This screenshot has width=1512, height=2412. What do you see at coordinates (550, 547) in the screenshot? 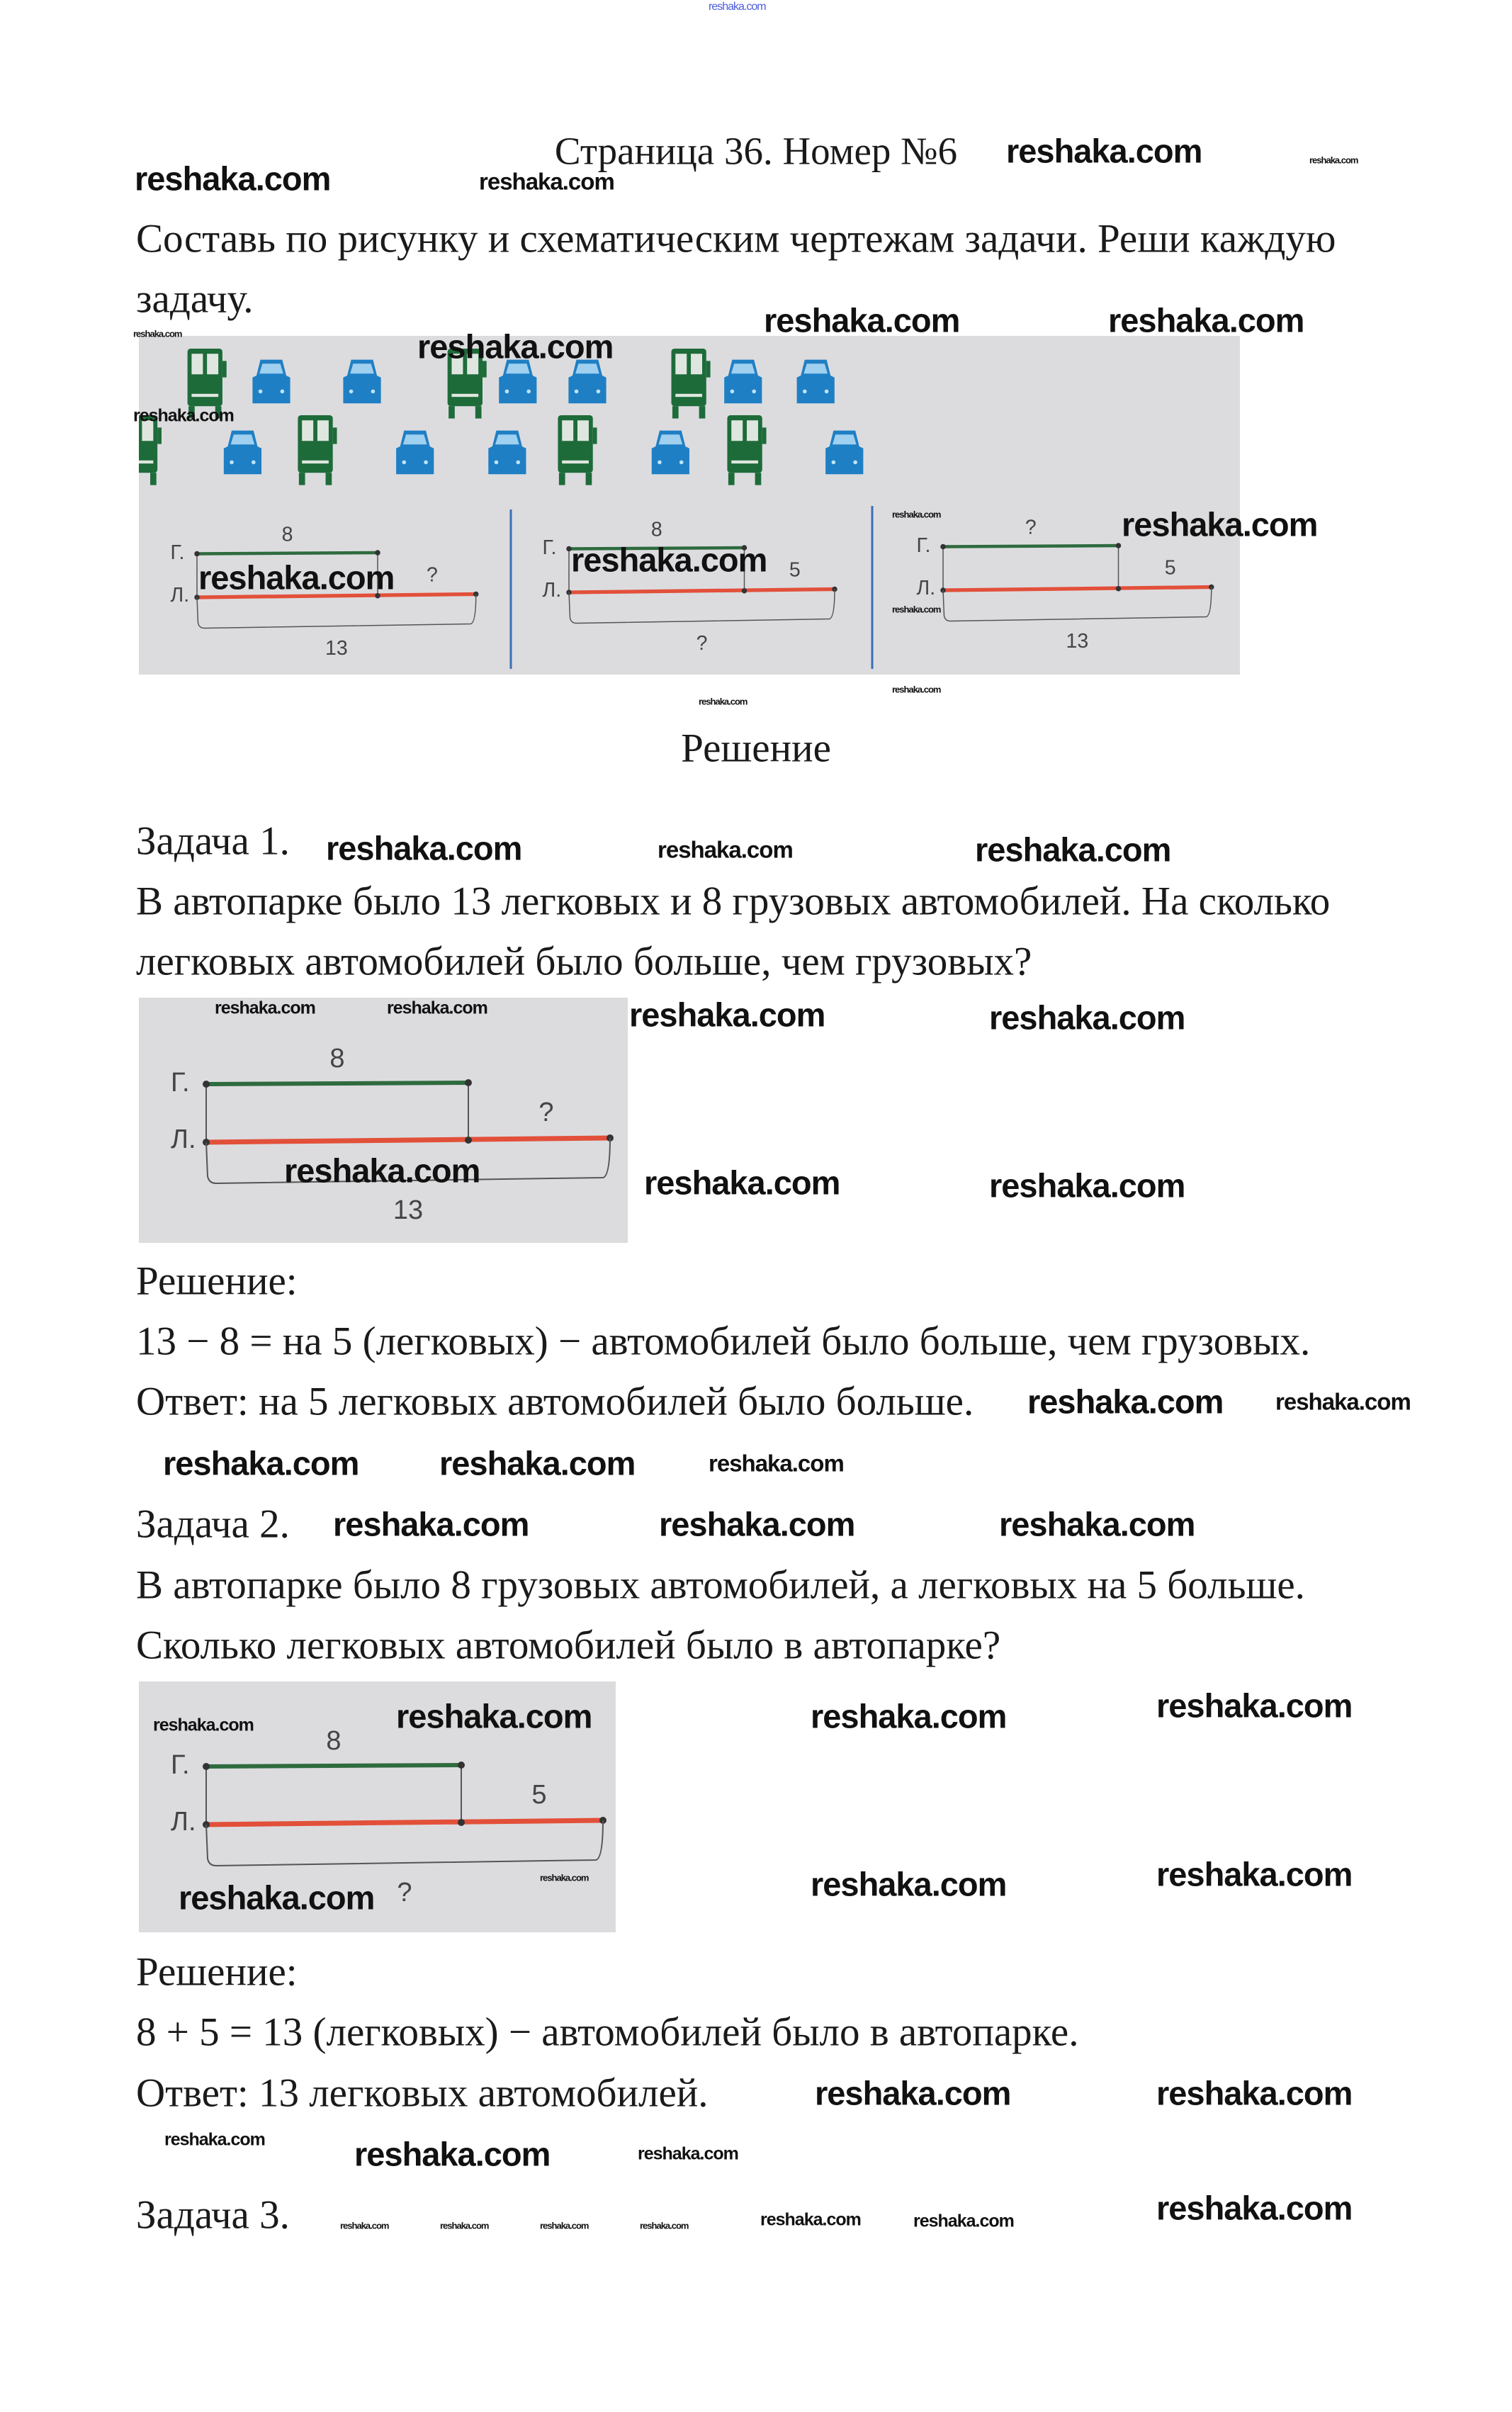
I see `label-g: Г.` at bounding box center [550, 547].